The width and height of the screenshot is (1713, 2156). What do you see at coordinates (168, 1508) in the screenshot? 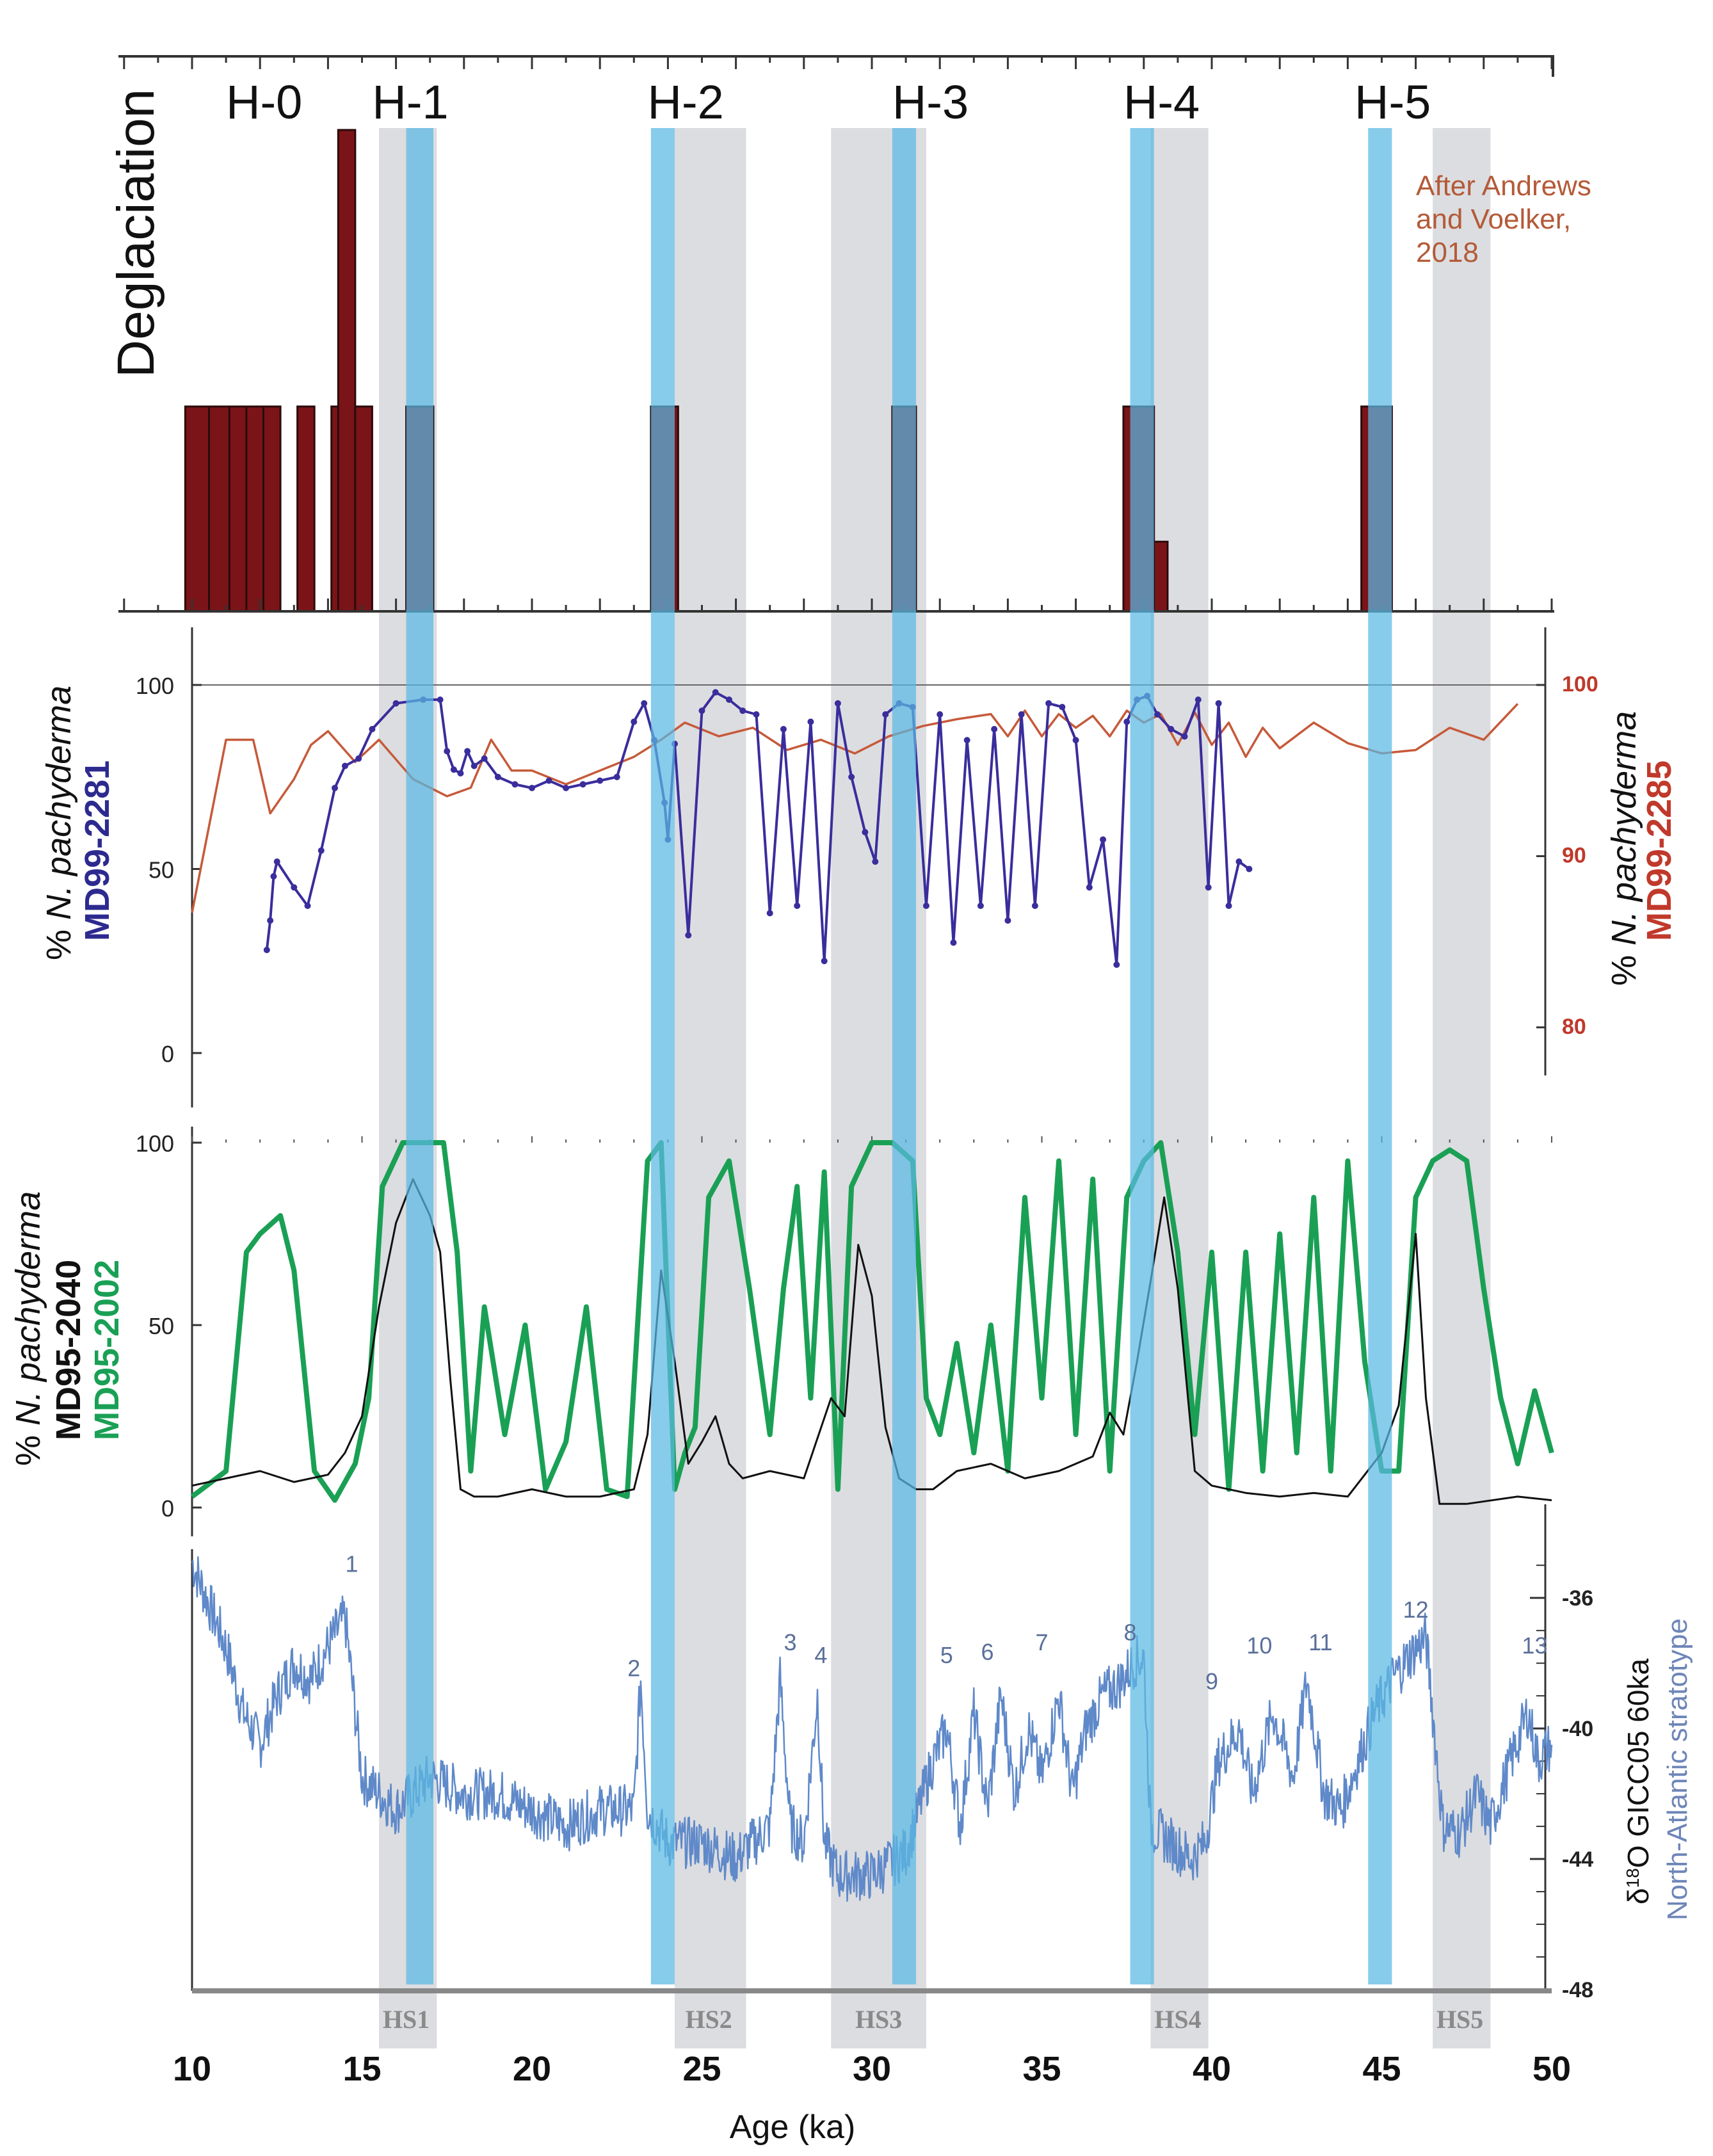
I see `panel3-tick-label: 0` at bounding box center [168, 1508].